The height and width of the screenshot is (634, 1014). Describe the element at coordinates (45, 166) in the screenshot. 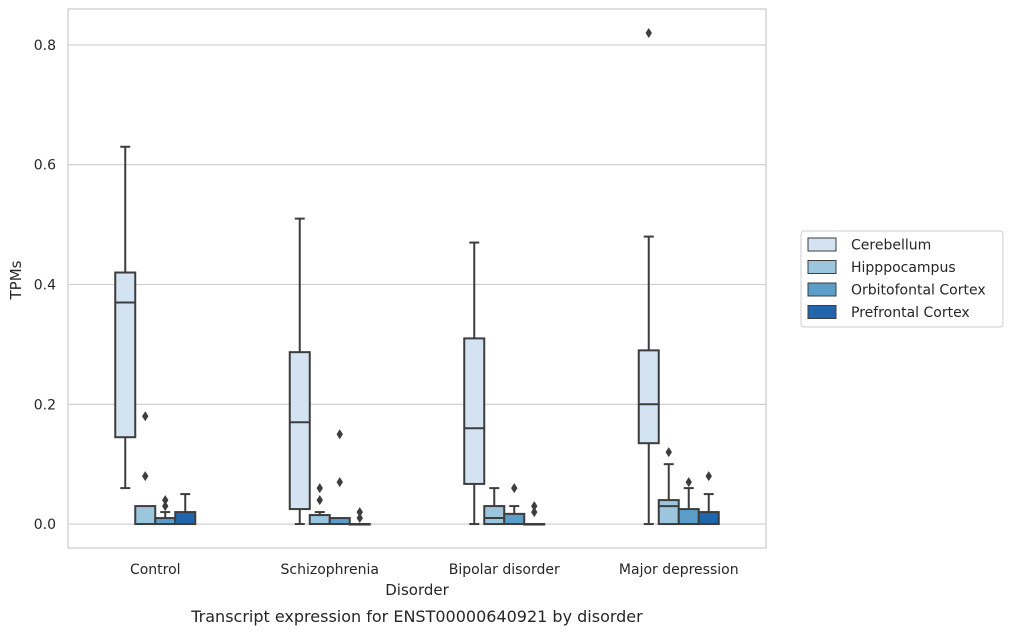

I see `y-tick-label: 0.6` at that location.